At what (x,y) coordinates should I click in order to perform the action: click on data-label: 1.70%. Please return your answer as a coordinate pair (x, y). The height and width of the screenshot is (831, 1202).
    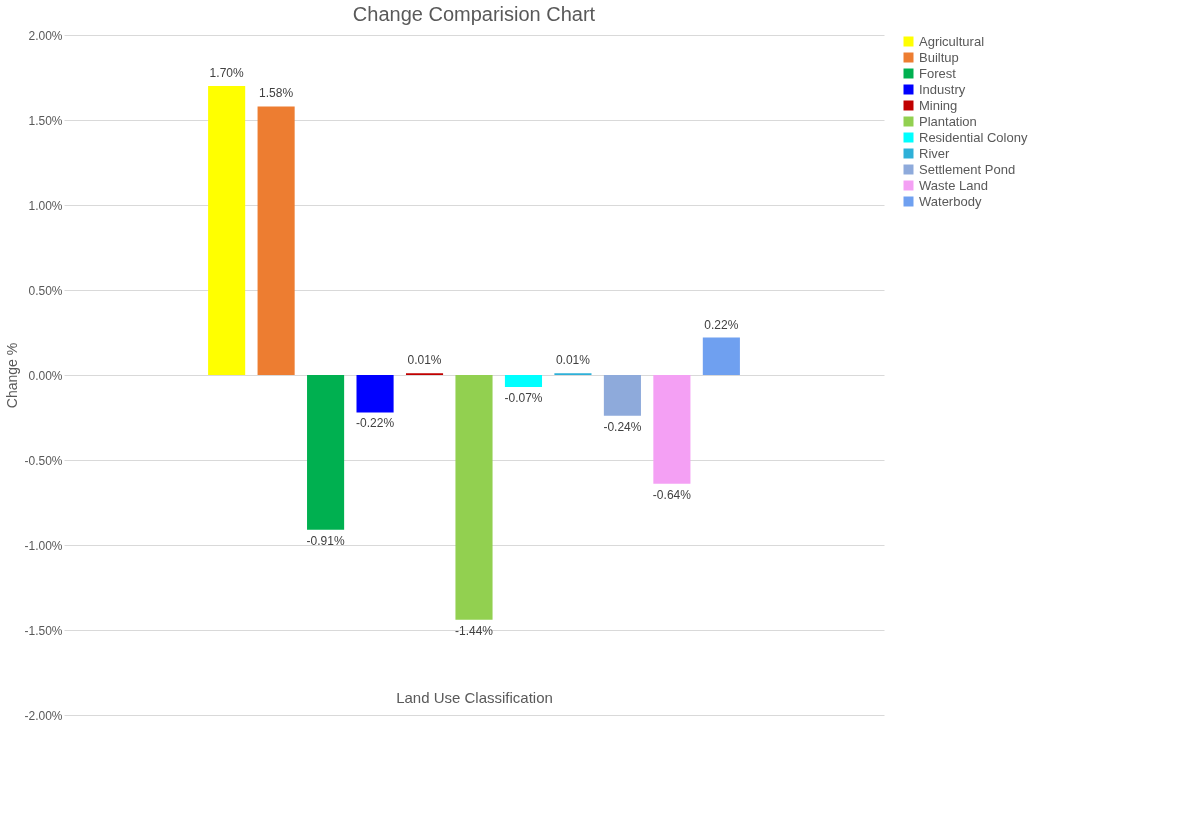
    Looking at the image, I should click on (226, 73).